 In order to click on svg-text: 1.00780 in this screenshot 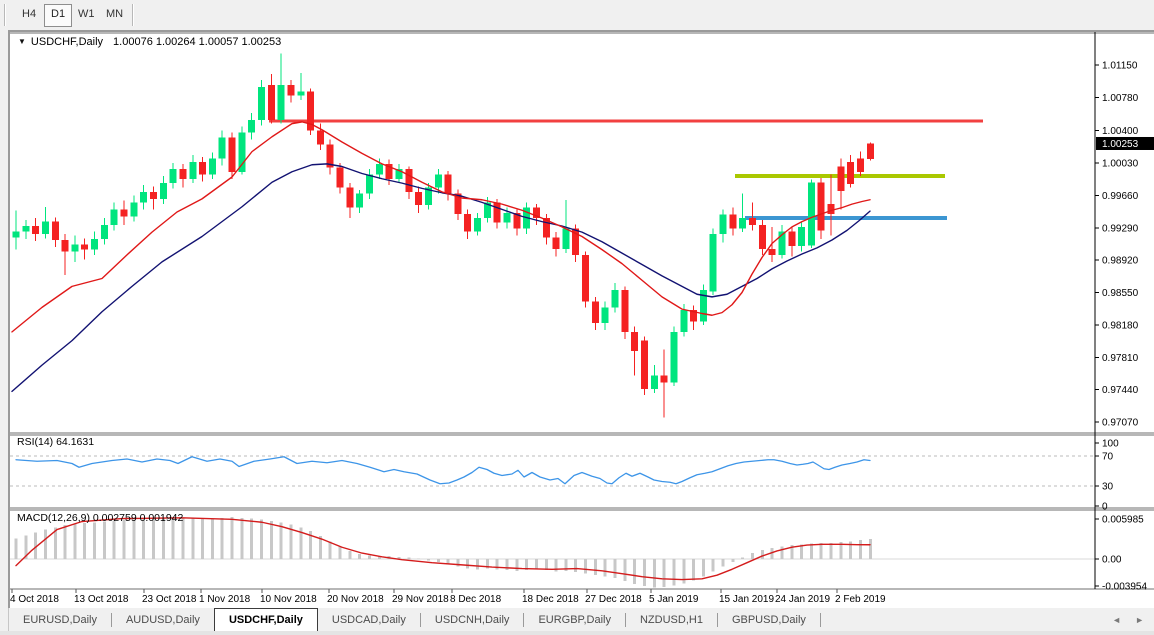, I will do `click(1120, 98)`.